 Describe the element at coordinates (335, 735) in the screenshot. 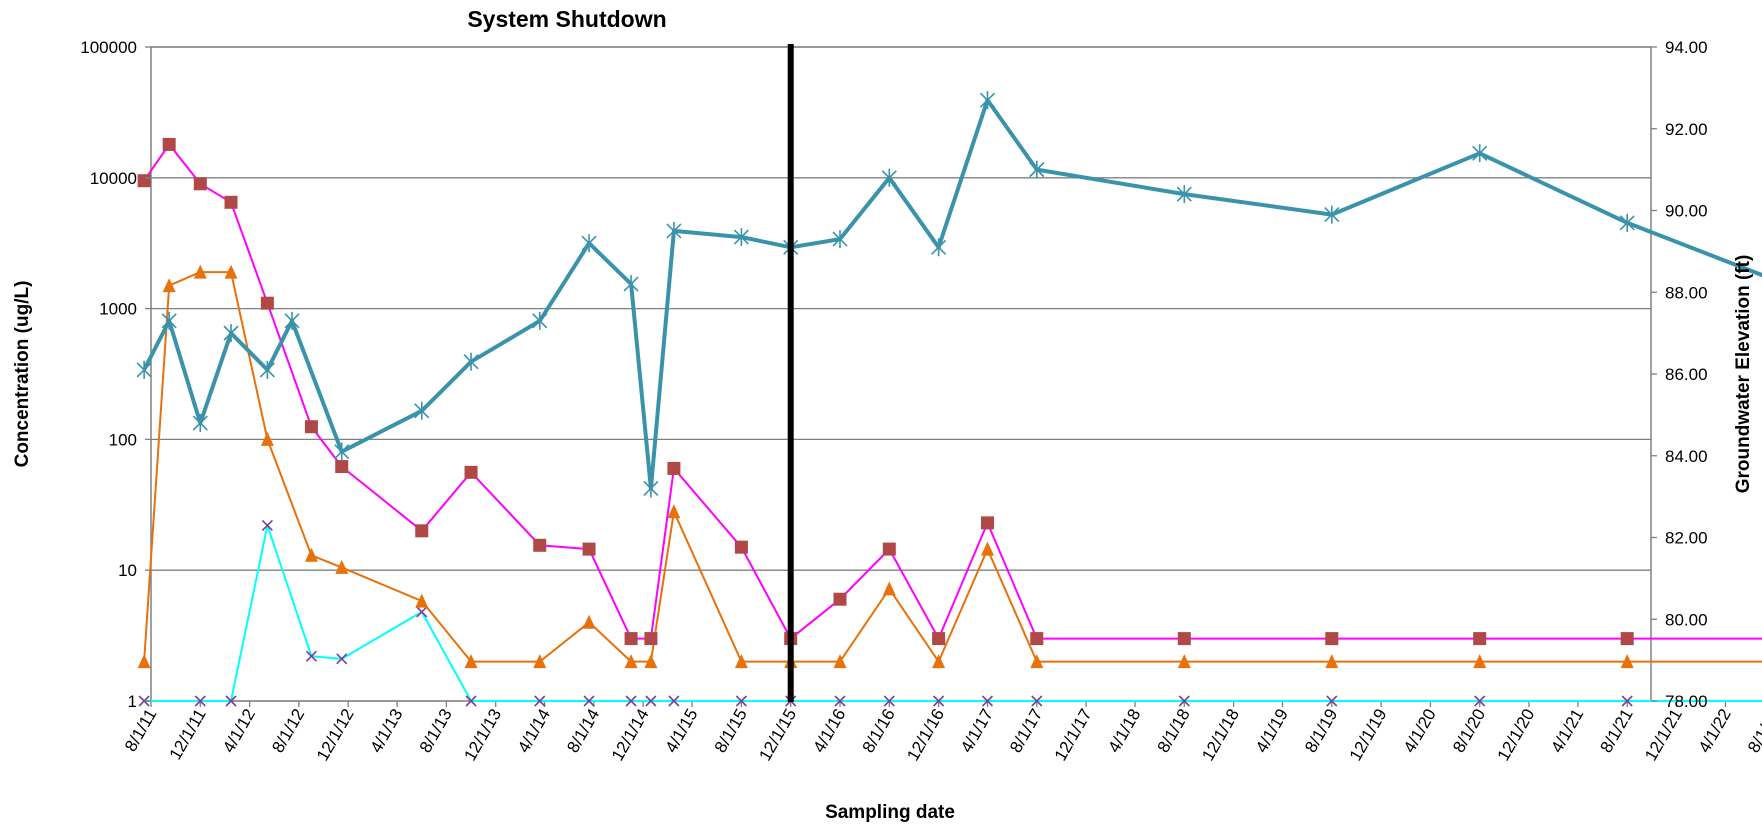

I see `x-tick-label: 12/1/12` at that location.